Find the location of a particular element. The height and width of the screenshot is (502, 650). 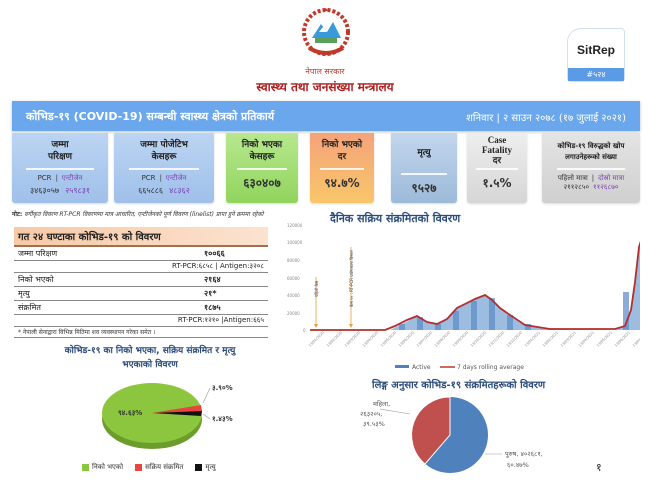

svg-text: 13/05/2020 is located at coordinates (388, 339).